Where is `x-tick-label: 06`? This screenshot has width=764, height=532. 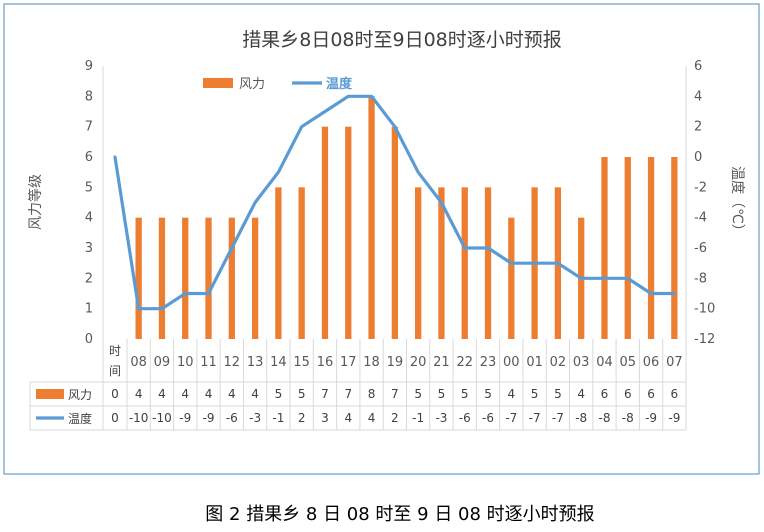 x-tick-label: 06 is located at coordinates (651, 362).